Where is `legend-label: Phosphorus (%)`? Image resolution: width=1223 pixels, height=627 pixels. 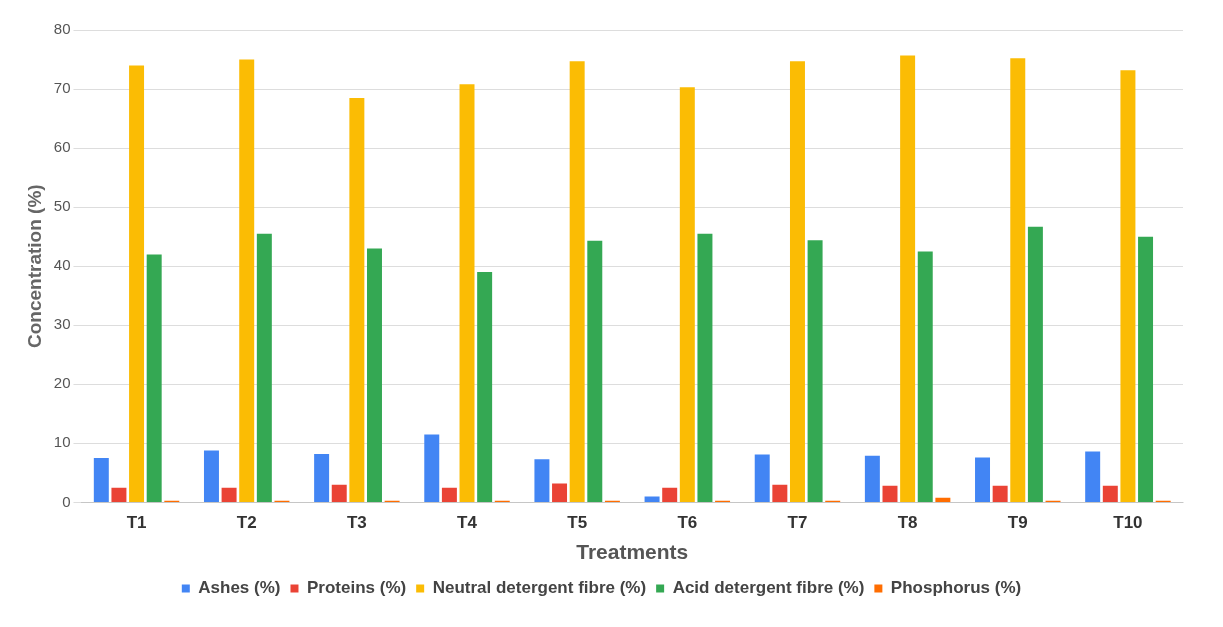
legend-label: Phosphorus (%) is located at coordinates (956, 588).